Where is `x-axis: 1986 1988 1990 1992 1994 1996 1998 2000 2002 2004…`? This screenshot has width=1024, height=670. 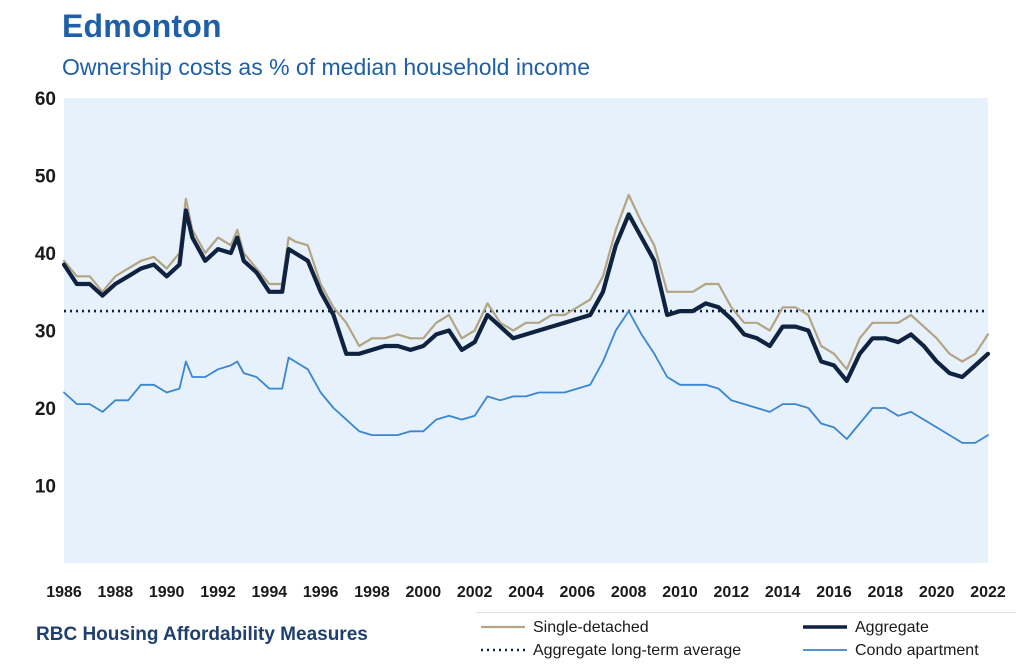 x-axis: 1986 1988 1990 1992 1994 1996 1998 2000 2002 2004… is located at coordinates (526, 592).